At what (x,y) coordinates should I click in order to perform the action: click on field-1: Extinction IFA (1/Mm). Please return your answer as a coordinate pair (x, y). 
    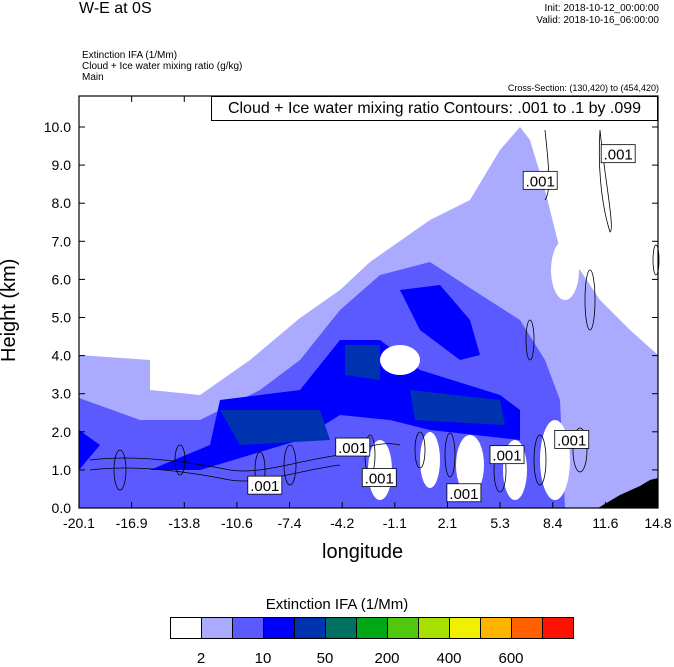
    Looking at the image, I should click on (130, 55).